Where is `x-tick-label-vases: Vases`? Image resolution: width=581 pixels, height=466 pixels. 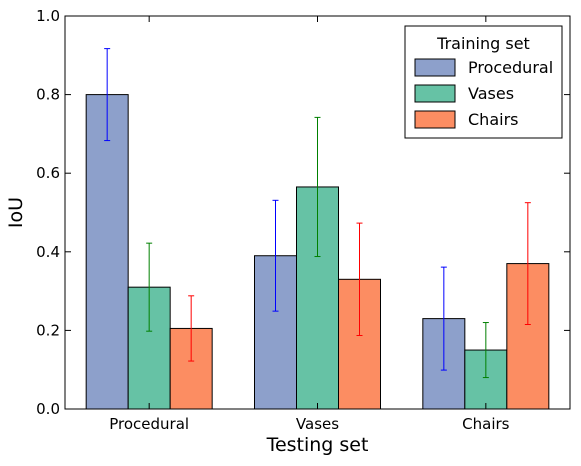
x-tick-label-vases: Vases is located at coordinates (317, 424).